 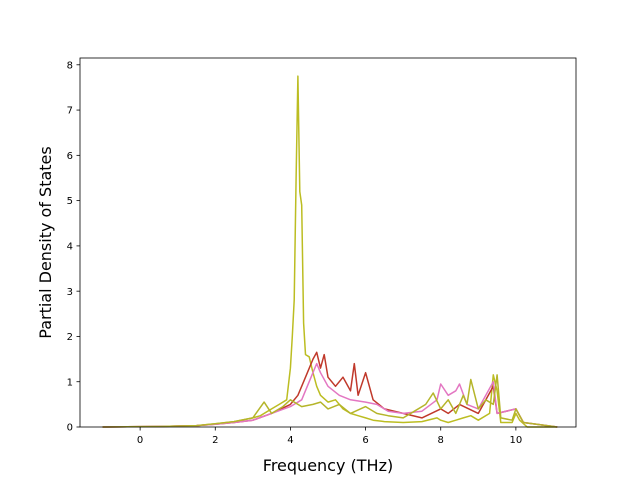 What do you see at coordinates (441, 440) in the screenshot?
I see `x-tick-label: 8` at bounding box center [441, 440].